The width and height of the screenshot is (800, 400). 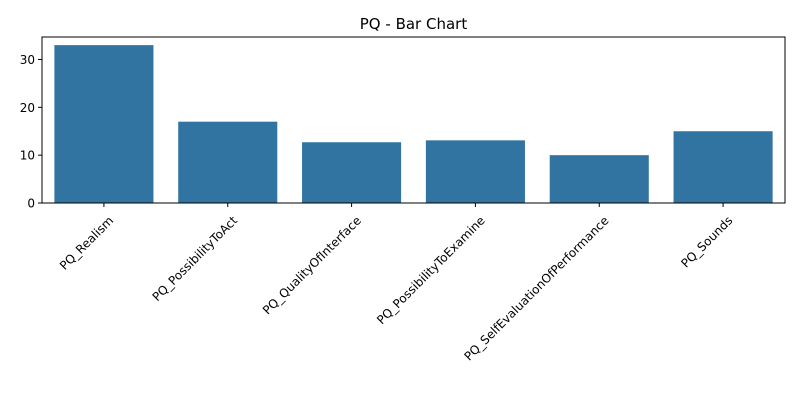 I want to click on y-tick-label: 20, so click(x=27, y=108).